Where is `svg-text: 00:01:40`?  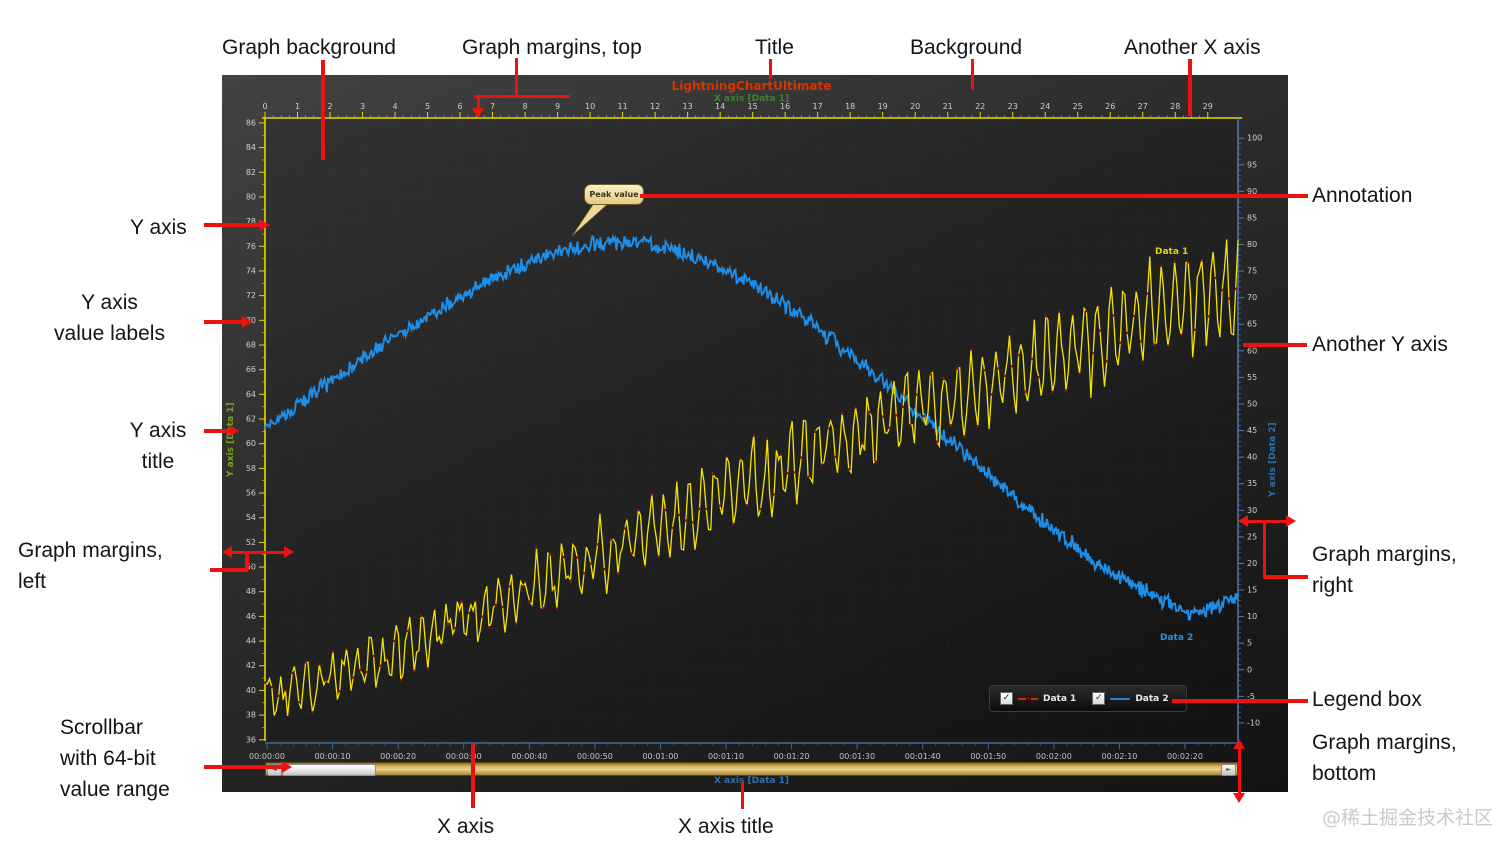 svg-text: 00:01:40 is located at coordinates (923, 756).